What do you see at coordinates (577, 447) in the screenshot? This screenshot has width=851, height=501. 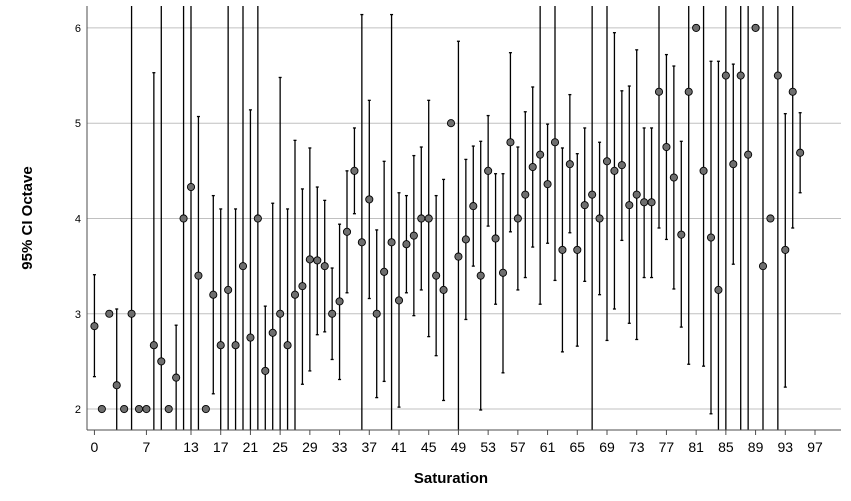 I see `x-tick-label: 65` at bounding box center [577, 447].